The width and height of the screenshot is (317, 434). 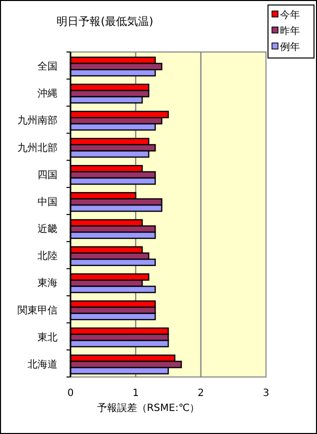 What do you see at coordinates (290, 31) in the screenshot?
I see `legend-label: 昨年` at bounding box center [290, 31].